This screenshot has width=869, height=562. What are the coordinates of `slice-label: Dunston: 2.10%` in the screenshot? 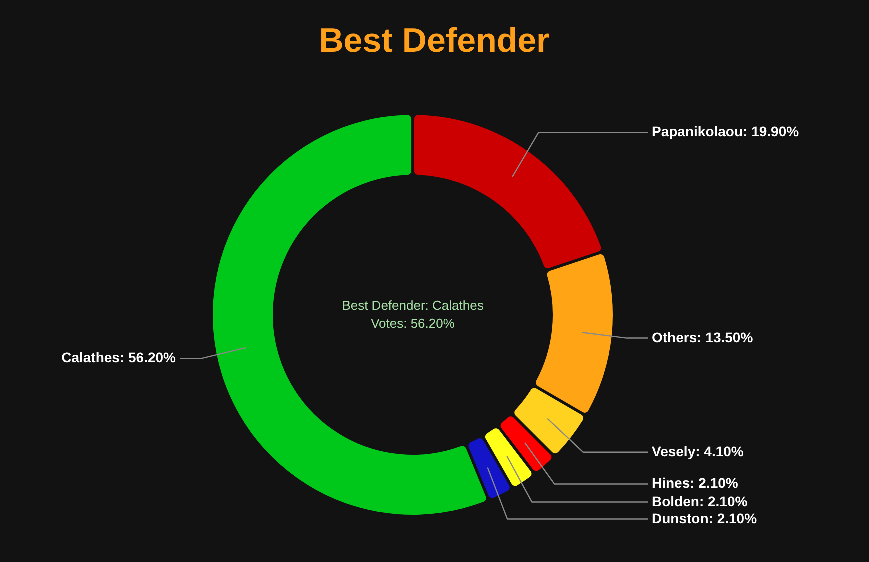 It's located at (705, 518).